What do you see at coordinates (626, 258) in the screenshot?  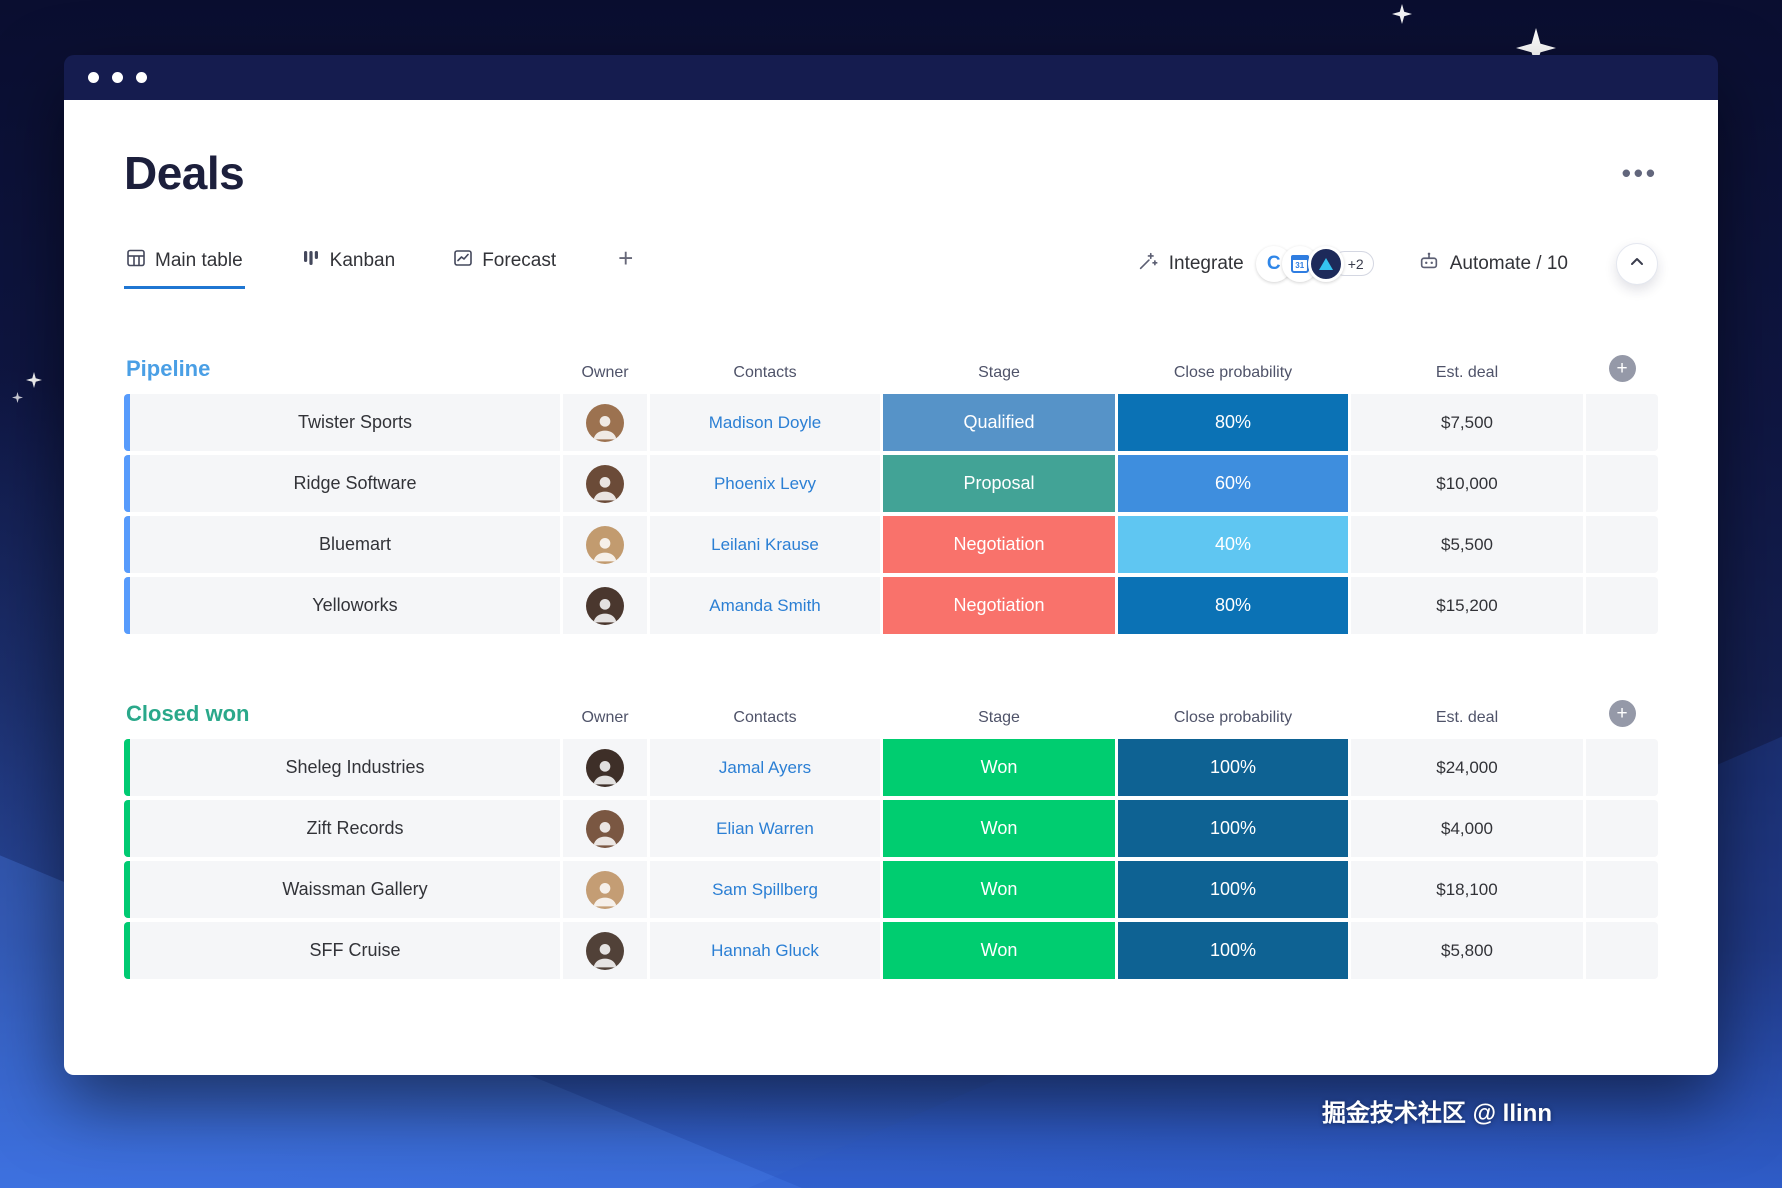 I see `add-view-button: +` at bounding box center [626, 258].